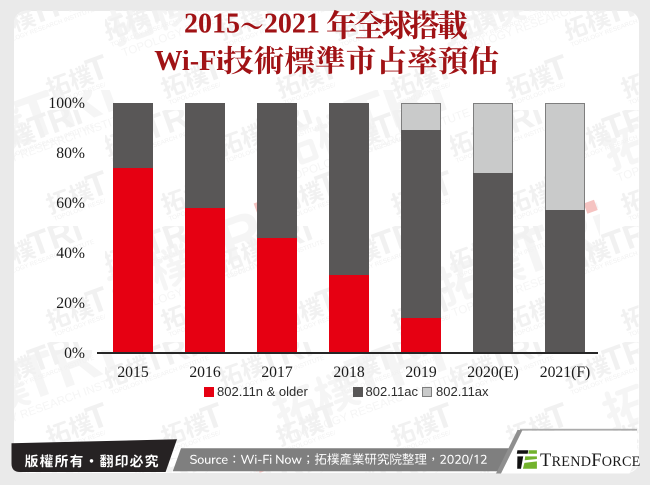  What do you see at coordinates (292, 24) in the screenshot?
I see `svg-text: 2021` at bounding box center [292, 24].